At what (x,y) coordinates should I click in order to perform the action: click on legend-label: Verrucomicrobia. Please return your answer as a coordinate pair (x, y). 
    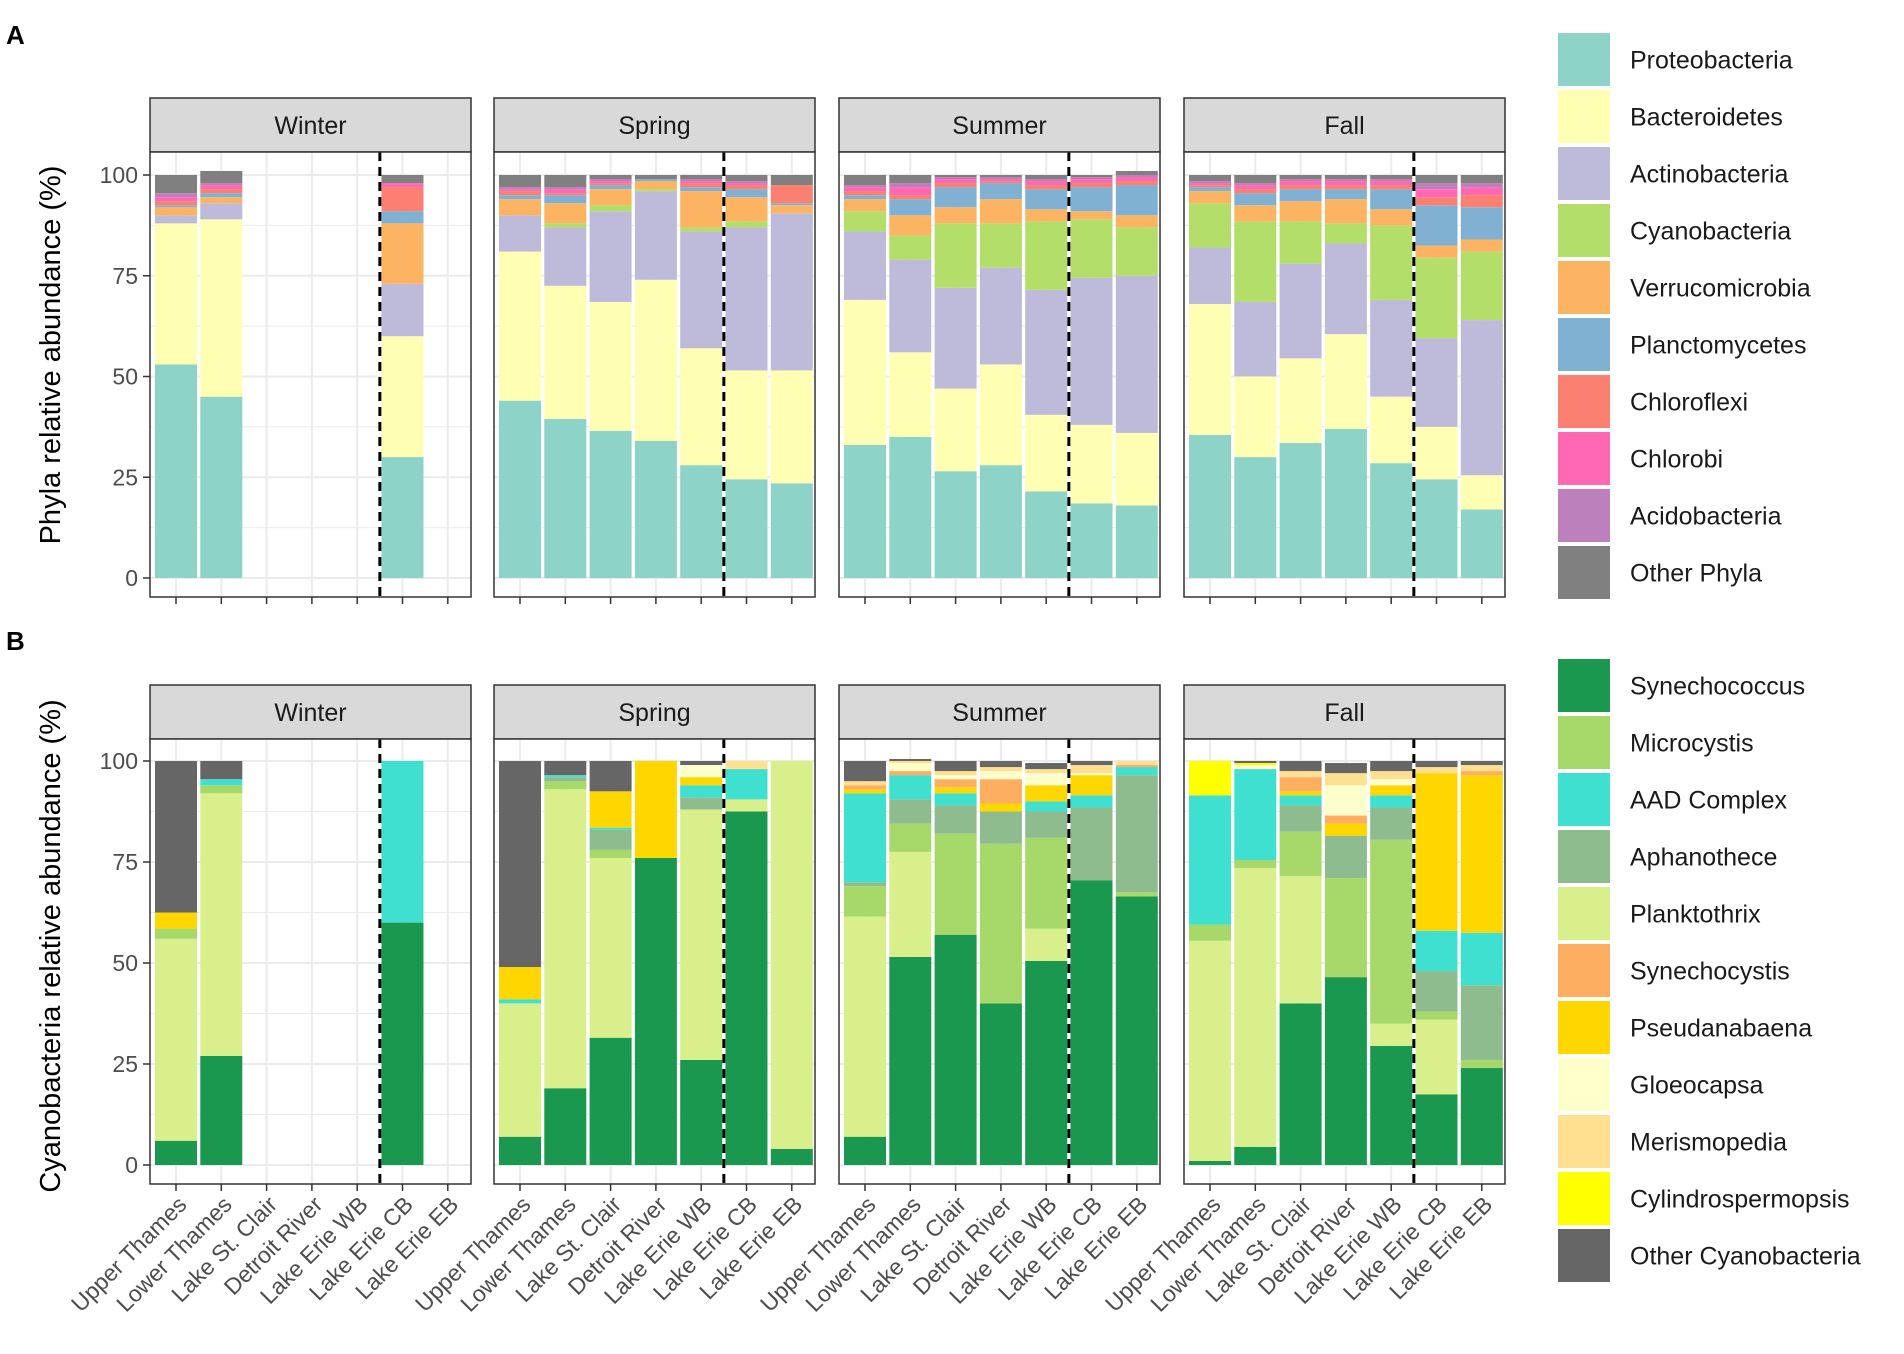
    Looking at the image, I should click on (1720, 289).